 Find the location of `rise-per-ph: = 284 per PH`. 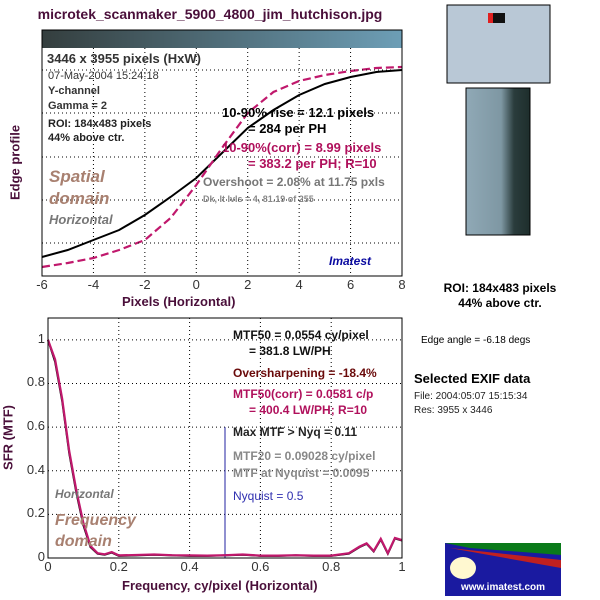

rise-per-ph: = 284 per PH is located at coordinates (287, 128).